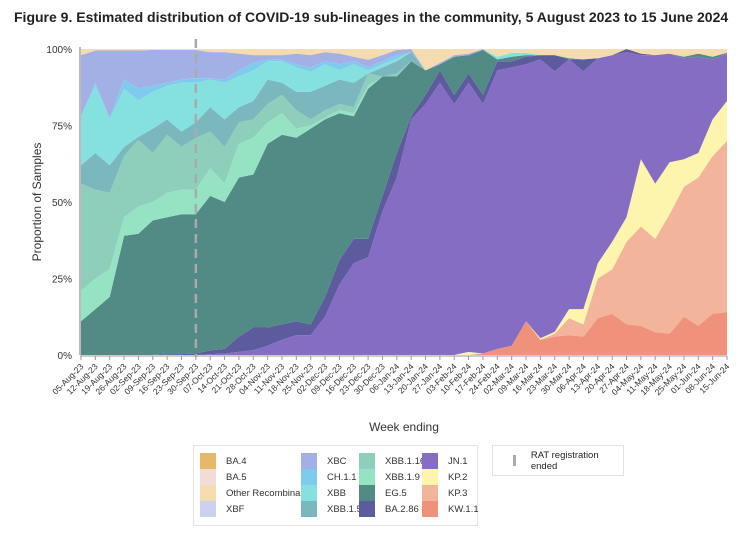 The image size is (754, 540). I want to click on dashed-line-legend-icon, so click(514, 460).